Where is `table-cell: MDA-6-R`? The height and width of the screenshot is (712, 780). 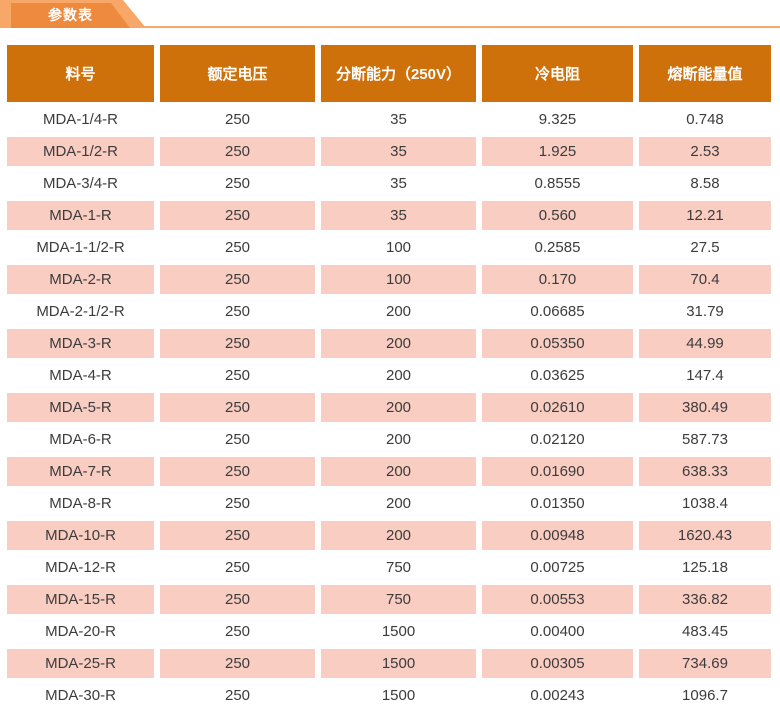
table-cell: MDA-6-R is located at coordinates (80, 439).